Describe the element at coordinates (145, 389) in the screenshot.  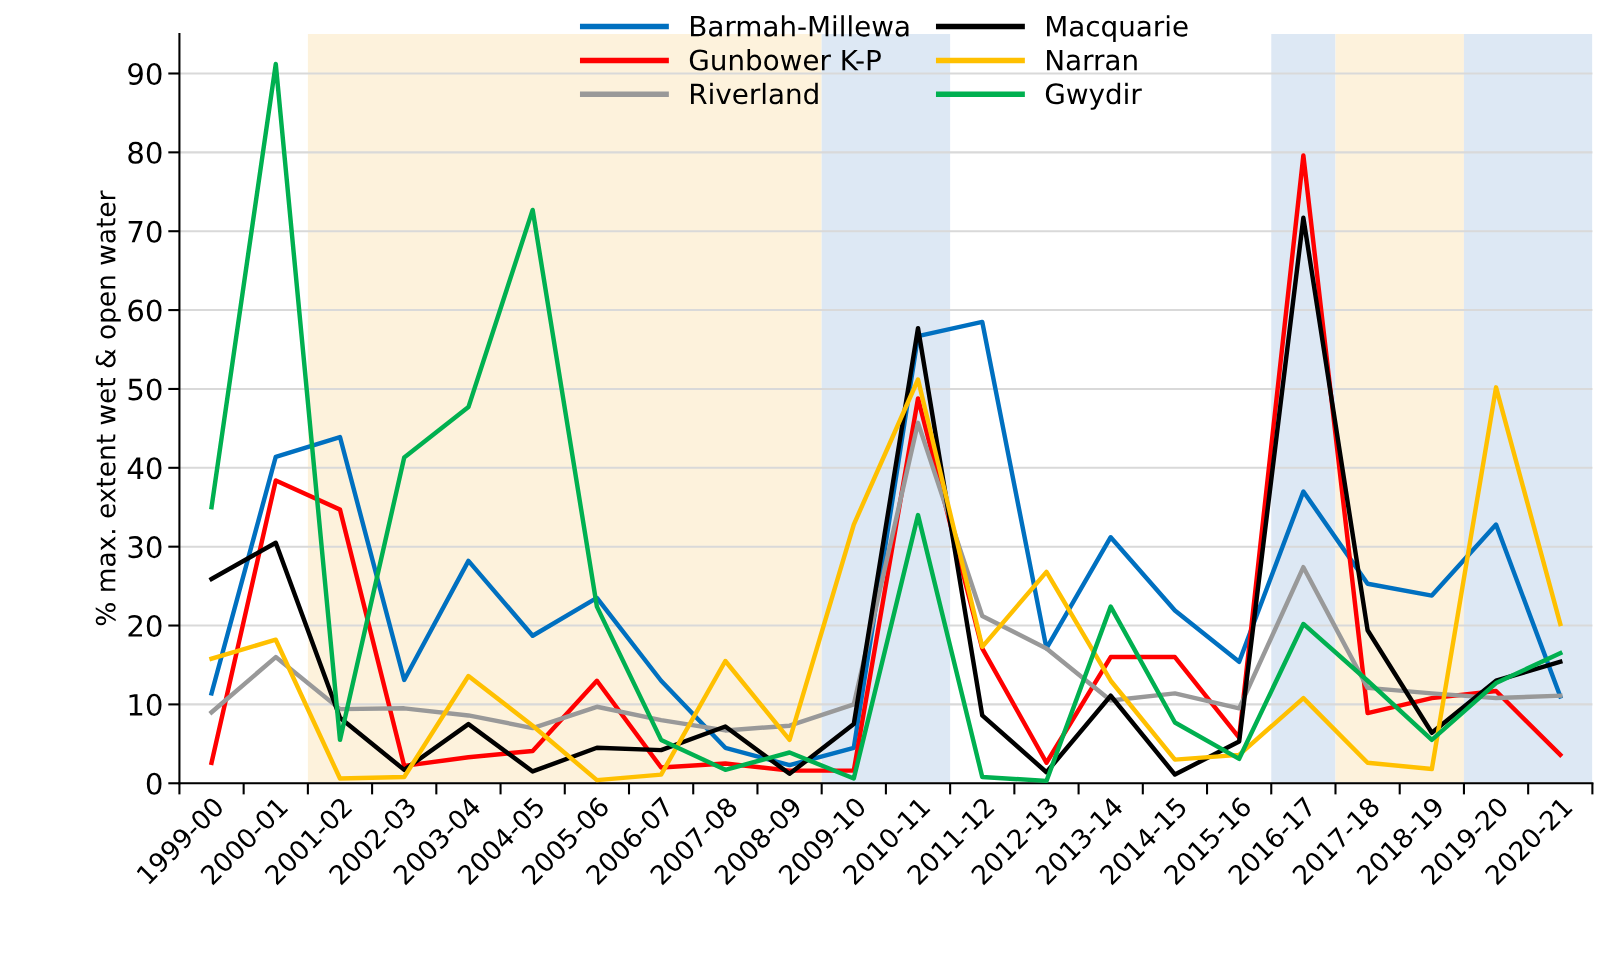
I see `y-tick-label: 50` at that location.